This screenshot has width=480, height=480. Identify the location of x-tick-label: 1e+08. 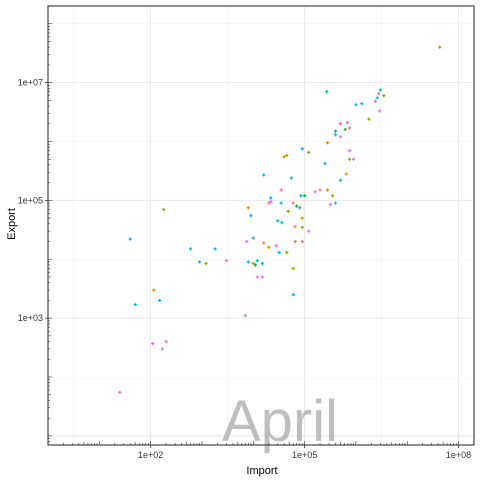
(458, 455).